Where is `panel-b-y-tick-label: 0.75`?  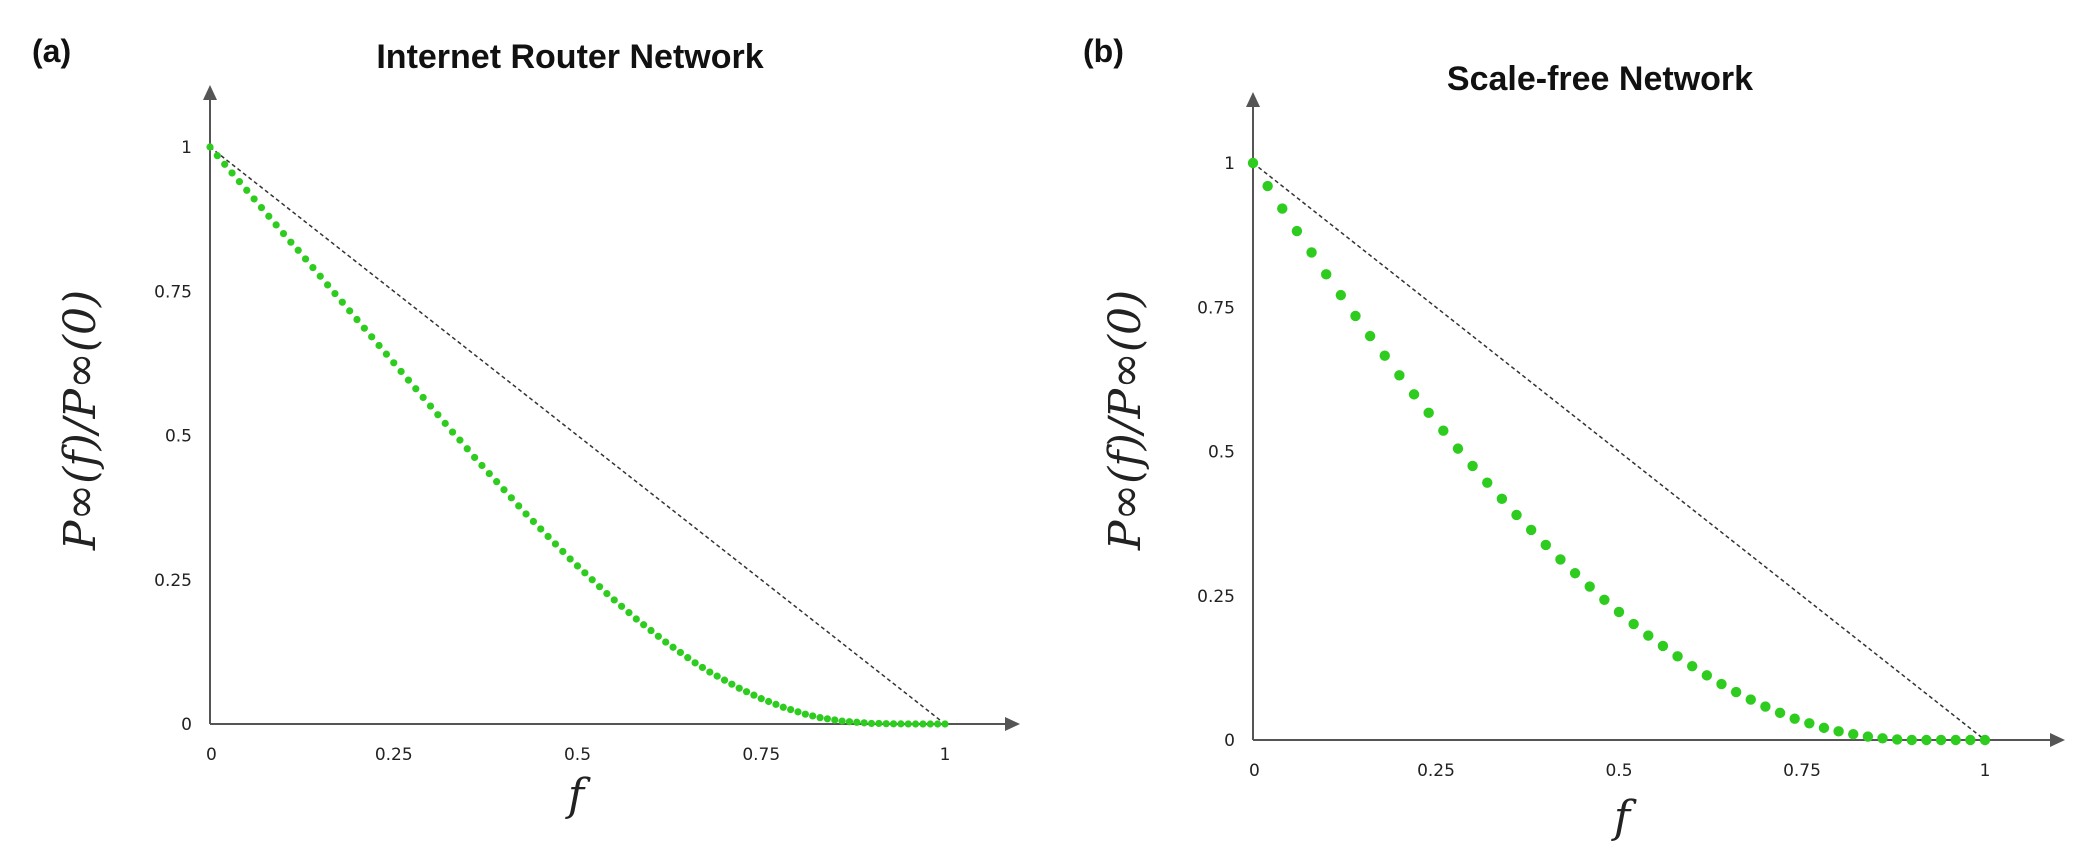 panel-b-y-tick-label: 0.75 is located at coordinates (1216, 308).